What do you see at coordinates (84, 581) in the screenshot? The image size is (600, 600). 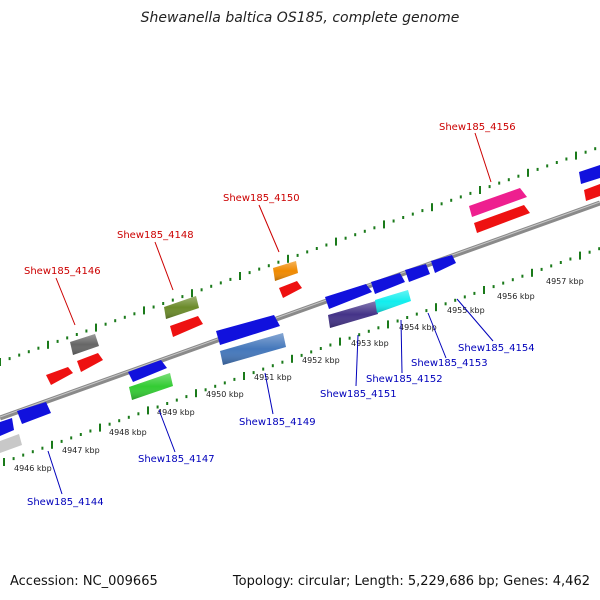 I see `accession-text: Accession: NC_009665` at bounding box center [84, 581].